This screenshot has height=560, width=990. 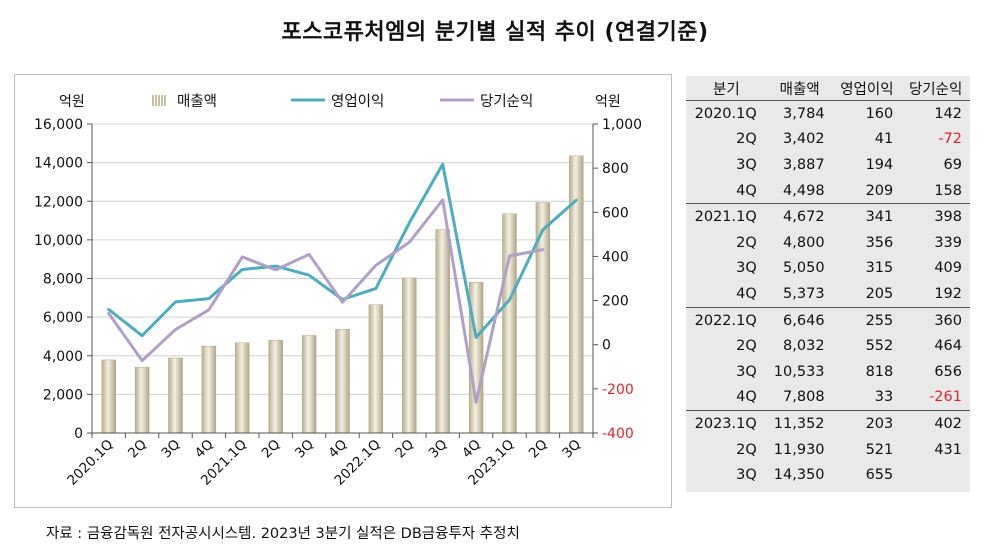 I want to click on table-row: 4Q 4,498 209 158, so click(x=828, y=191).